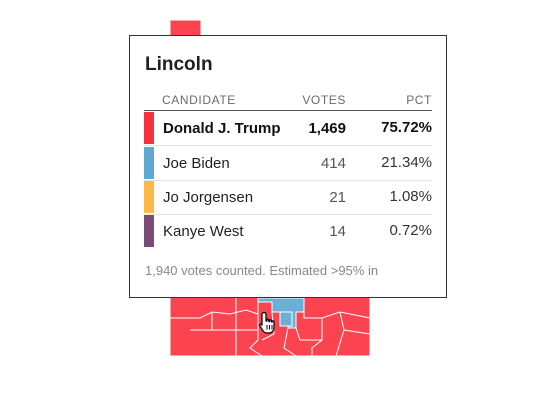 The height and width of the screenshot is (406, 559). I want to click on county-borders, so click(270, 327).